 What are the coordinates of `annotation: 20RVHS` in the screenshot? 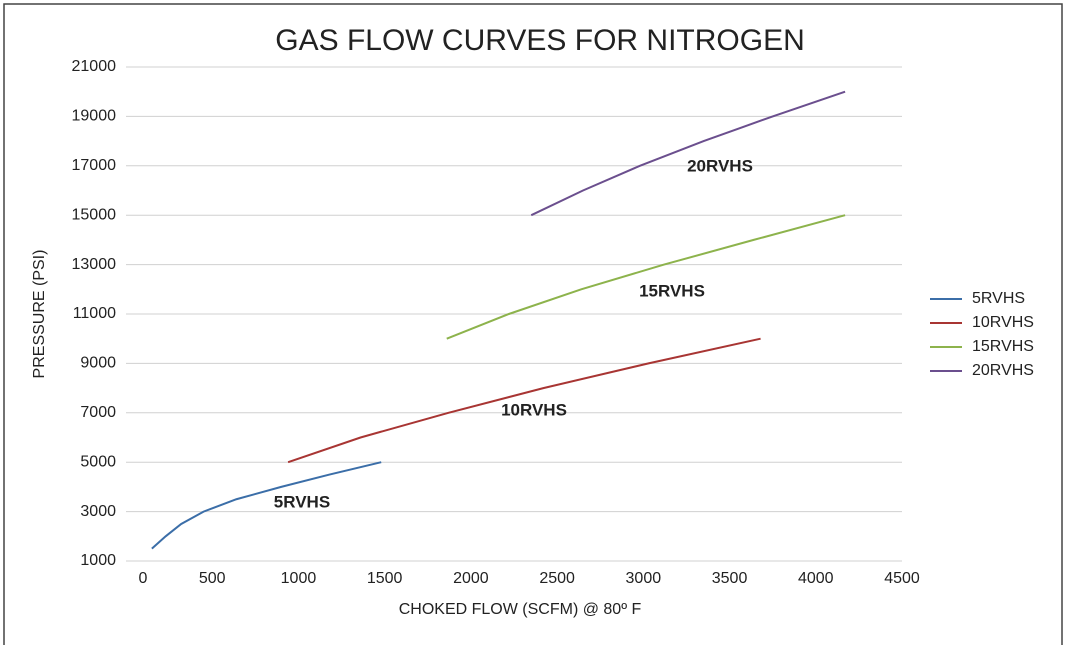 It's located at (720, 165).